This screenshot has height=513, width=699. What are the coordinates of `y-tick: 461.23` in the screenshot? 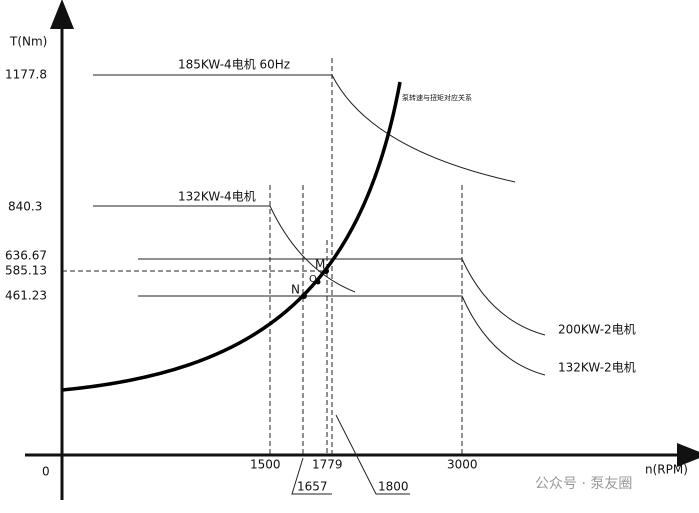 It's located at (26, 296).